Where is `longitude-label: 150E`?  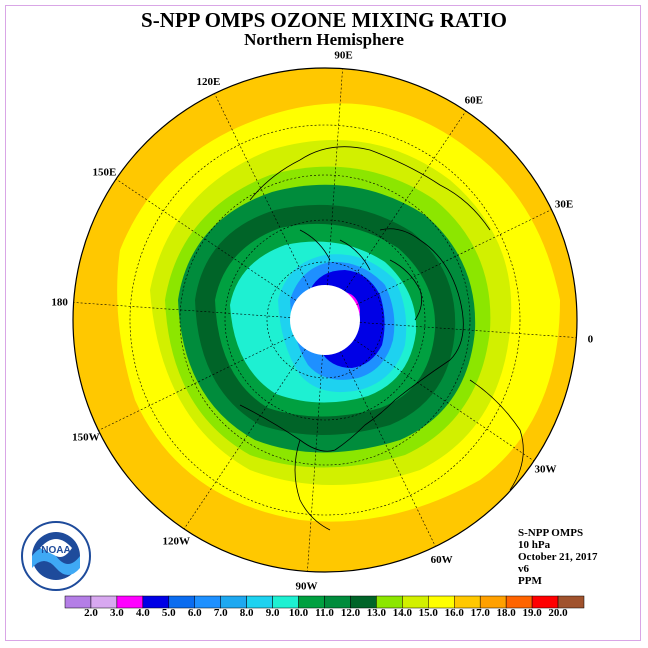 longitude-label: 150E is located at coordinates (105, 172).